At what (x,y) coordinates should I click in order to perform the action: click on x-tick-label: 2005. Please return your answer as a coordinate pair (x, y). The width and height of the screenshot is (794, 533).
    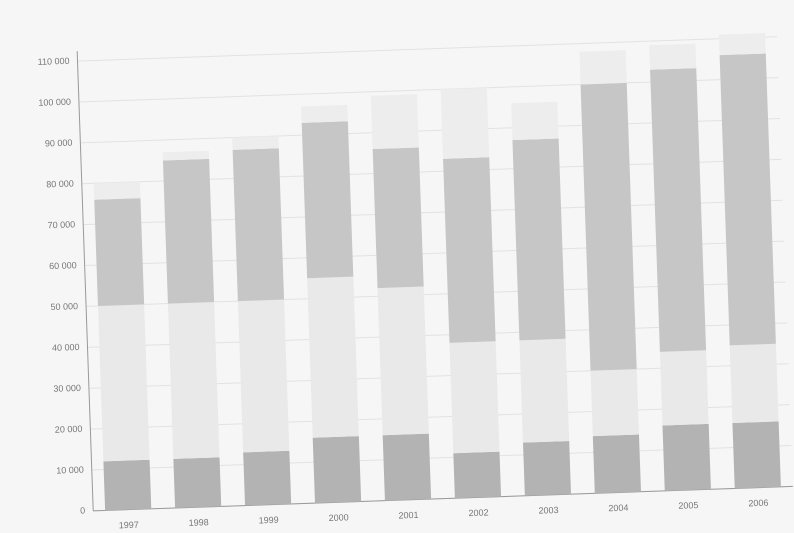
    Looking at the image, I should click on (688, 505).